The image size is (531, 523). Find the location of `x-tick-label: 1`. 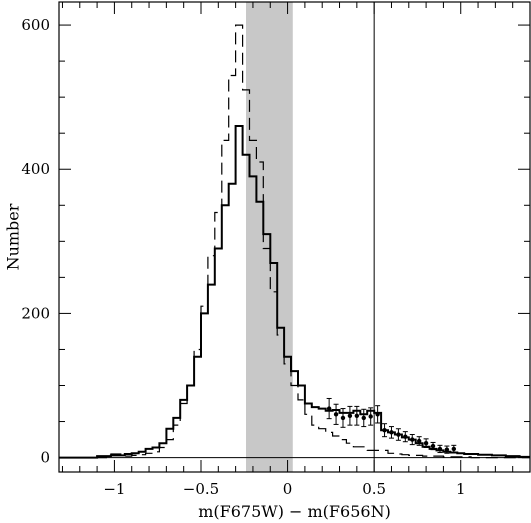

x-tick-label: 1 is located at coordinates (461, 489).